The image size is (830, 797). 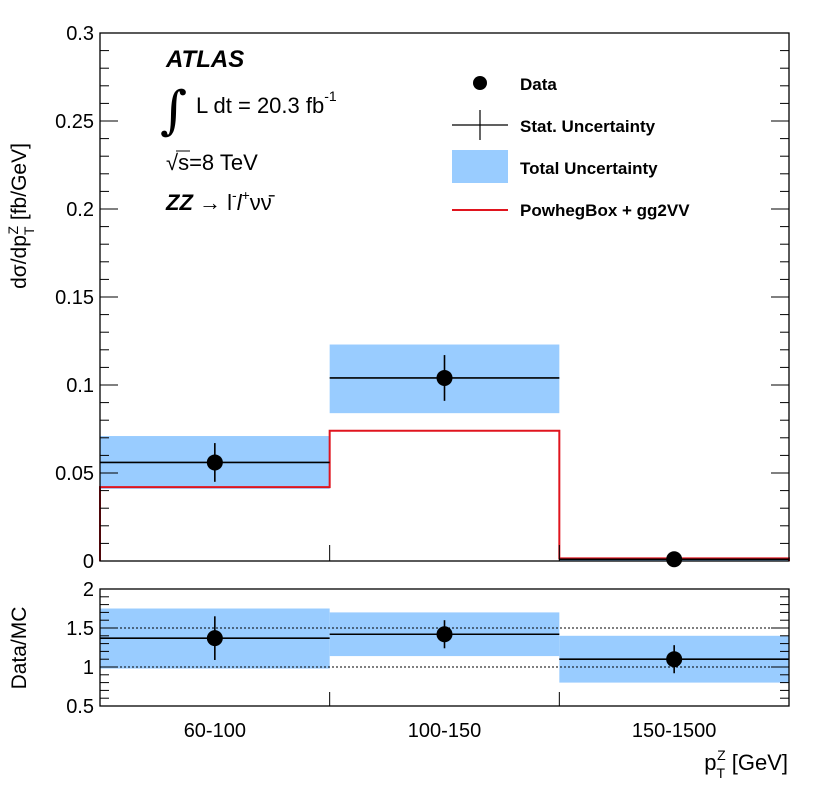 I want to click on prediction-histogram, so click(x=444, y=495).